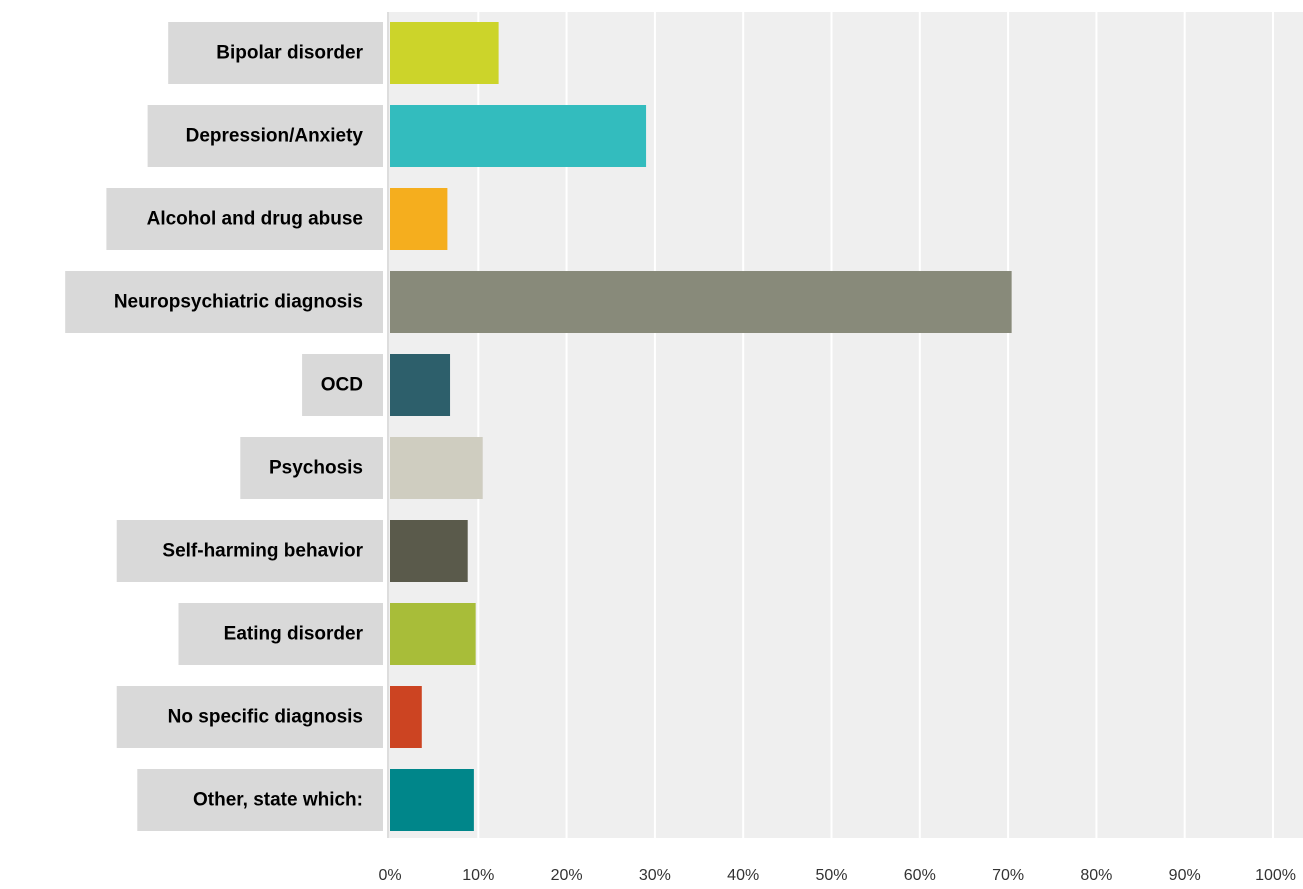 Image resolution: width=1303 pixels, height=889 pixels. I want to click on category-label: No specific diagnosis, so click(265, 717).